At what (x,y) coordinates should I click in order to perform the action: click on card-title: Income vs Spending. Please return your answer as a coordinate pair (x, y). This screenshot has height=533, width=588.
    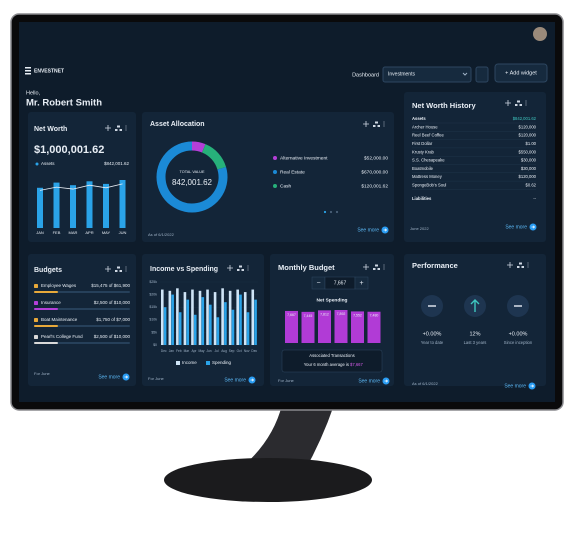
    Looking at the image, I should click on (184, 269).